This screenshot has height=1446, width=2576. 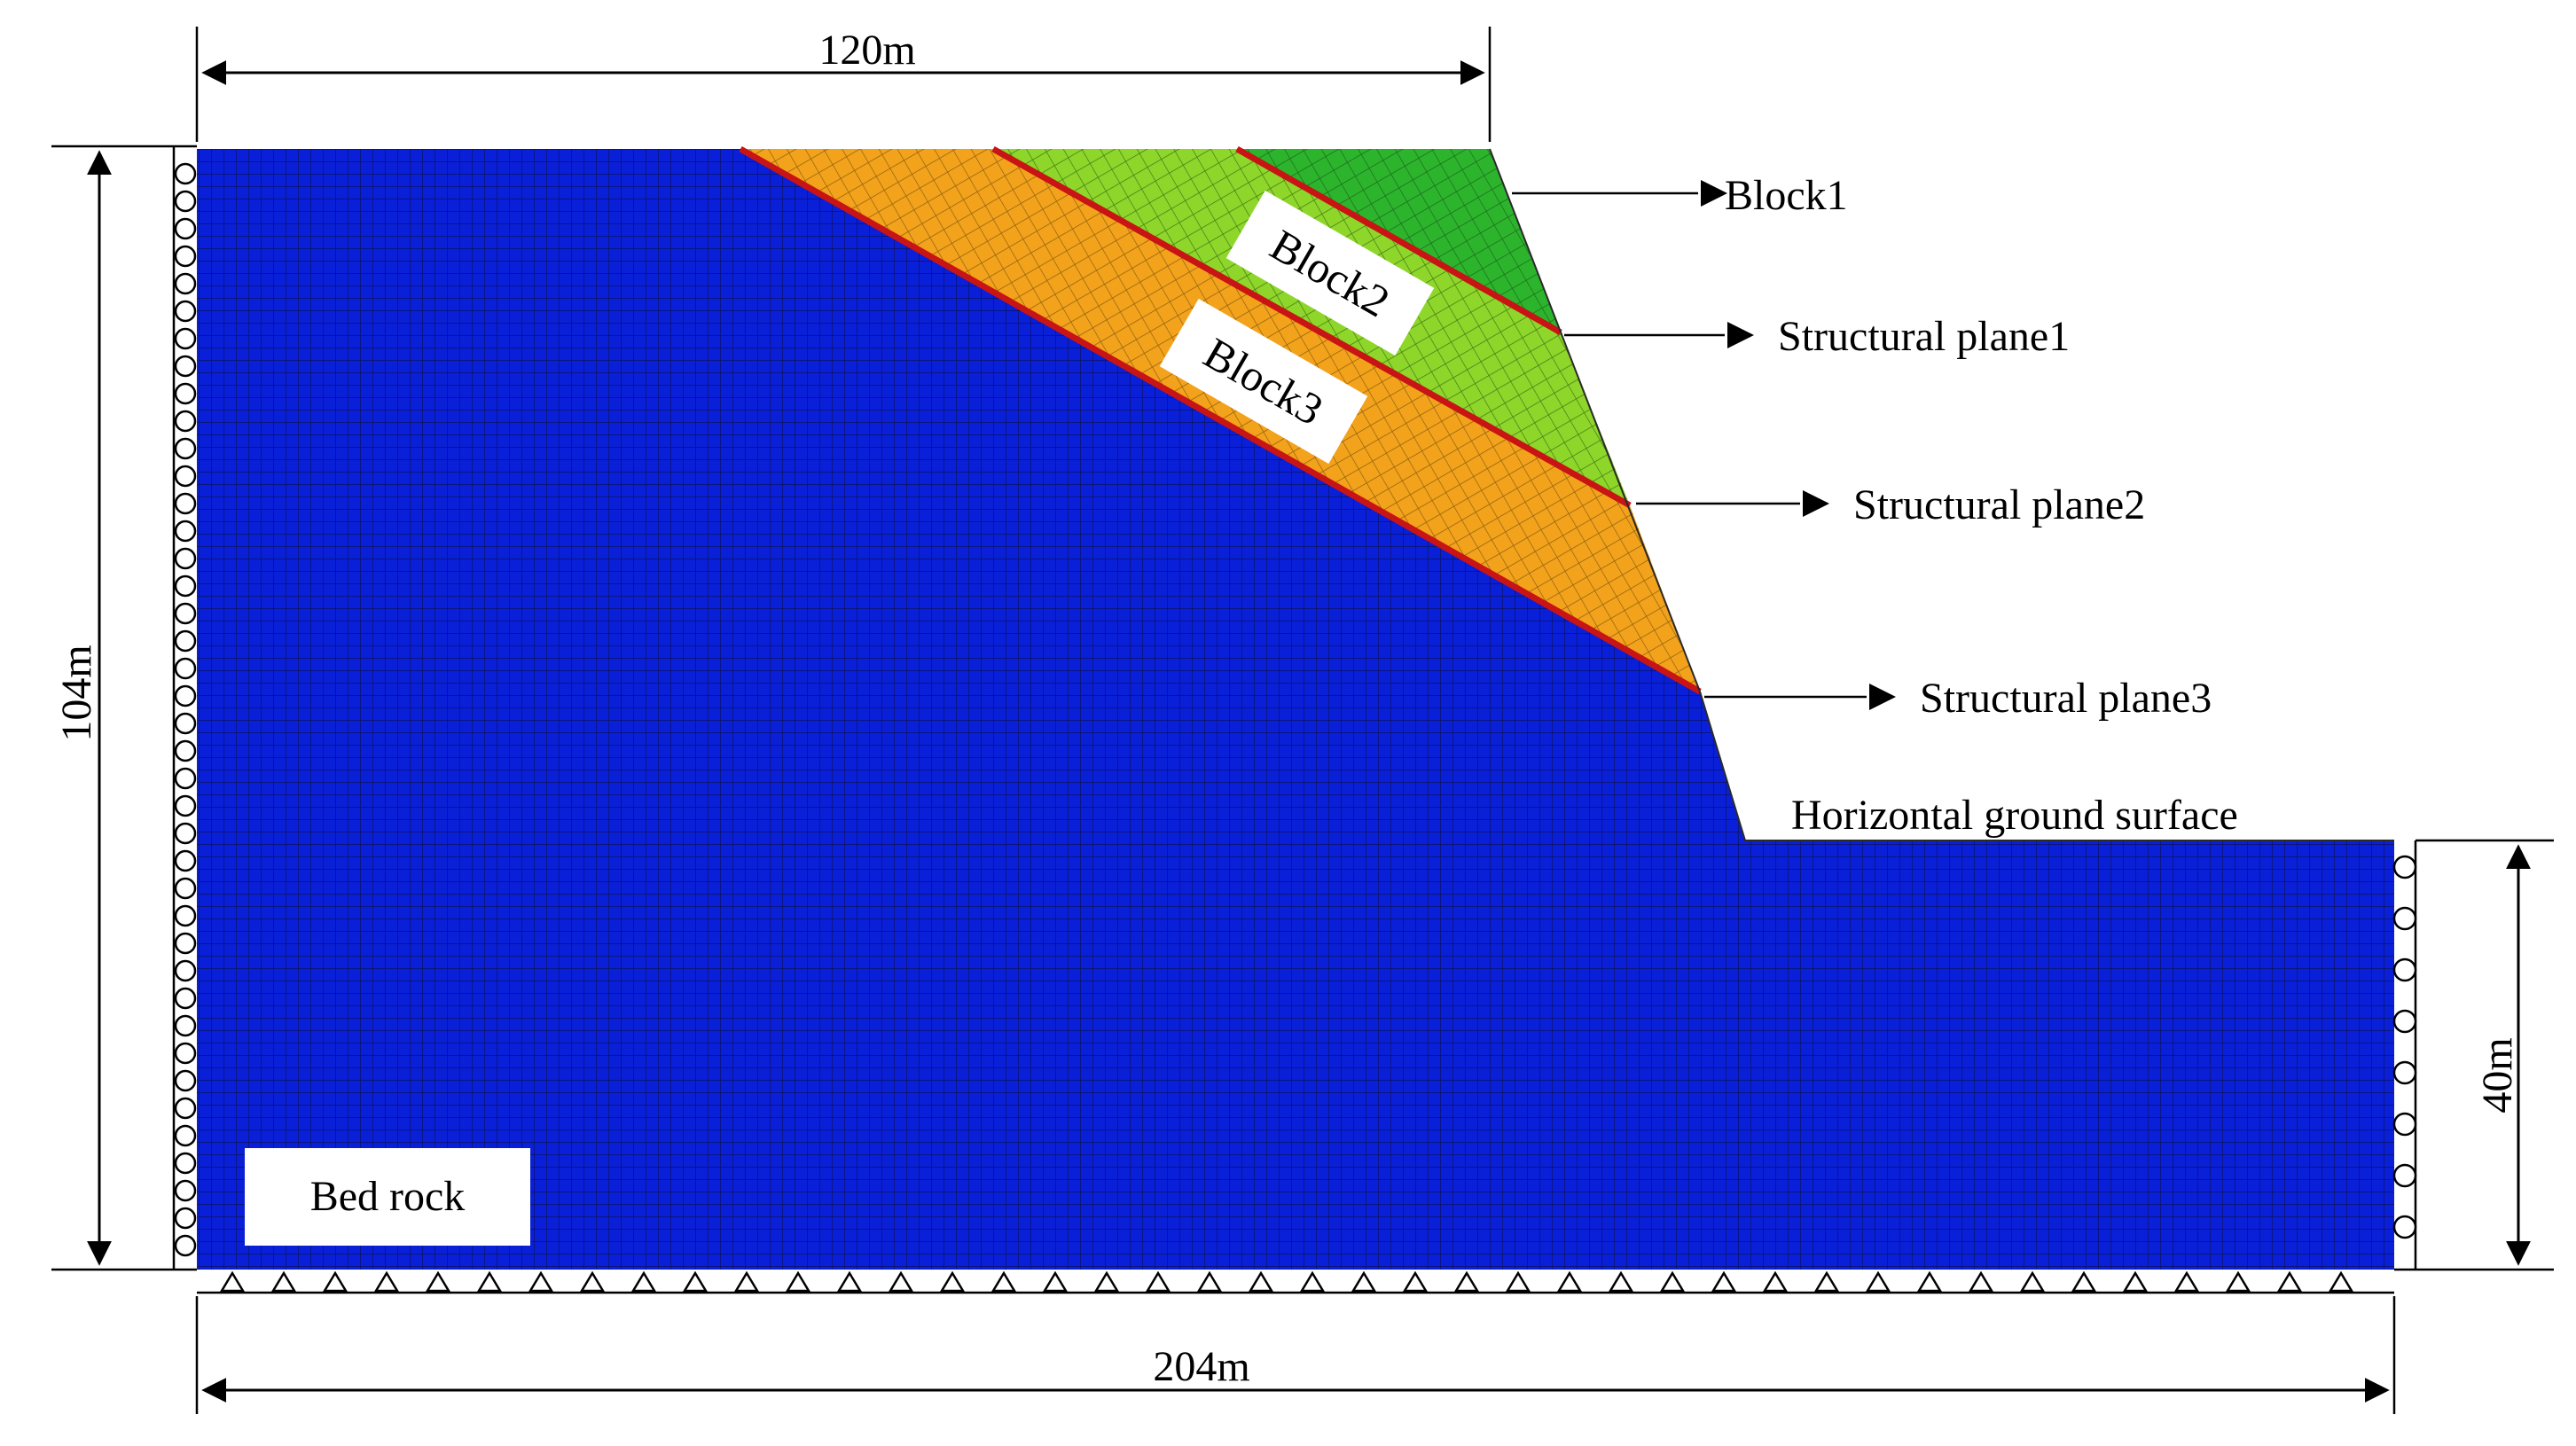 I want to click on callout-structural-plane2: Structural plane2, so click(x=1890, y=504).